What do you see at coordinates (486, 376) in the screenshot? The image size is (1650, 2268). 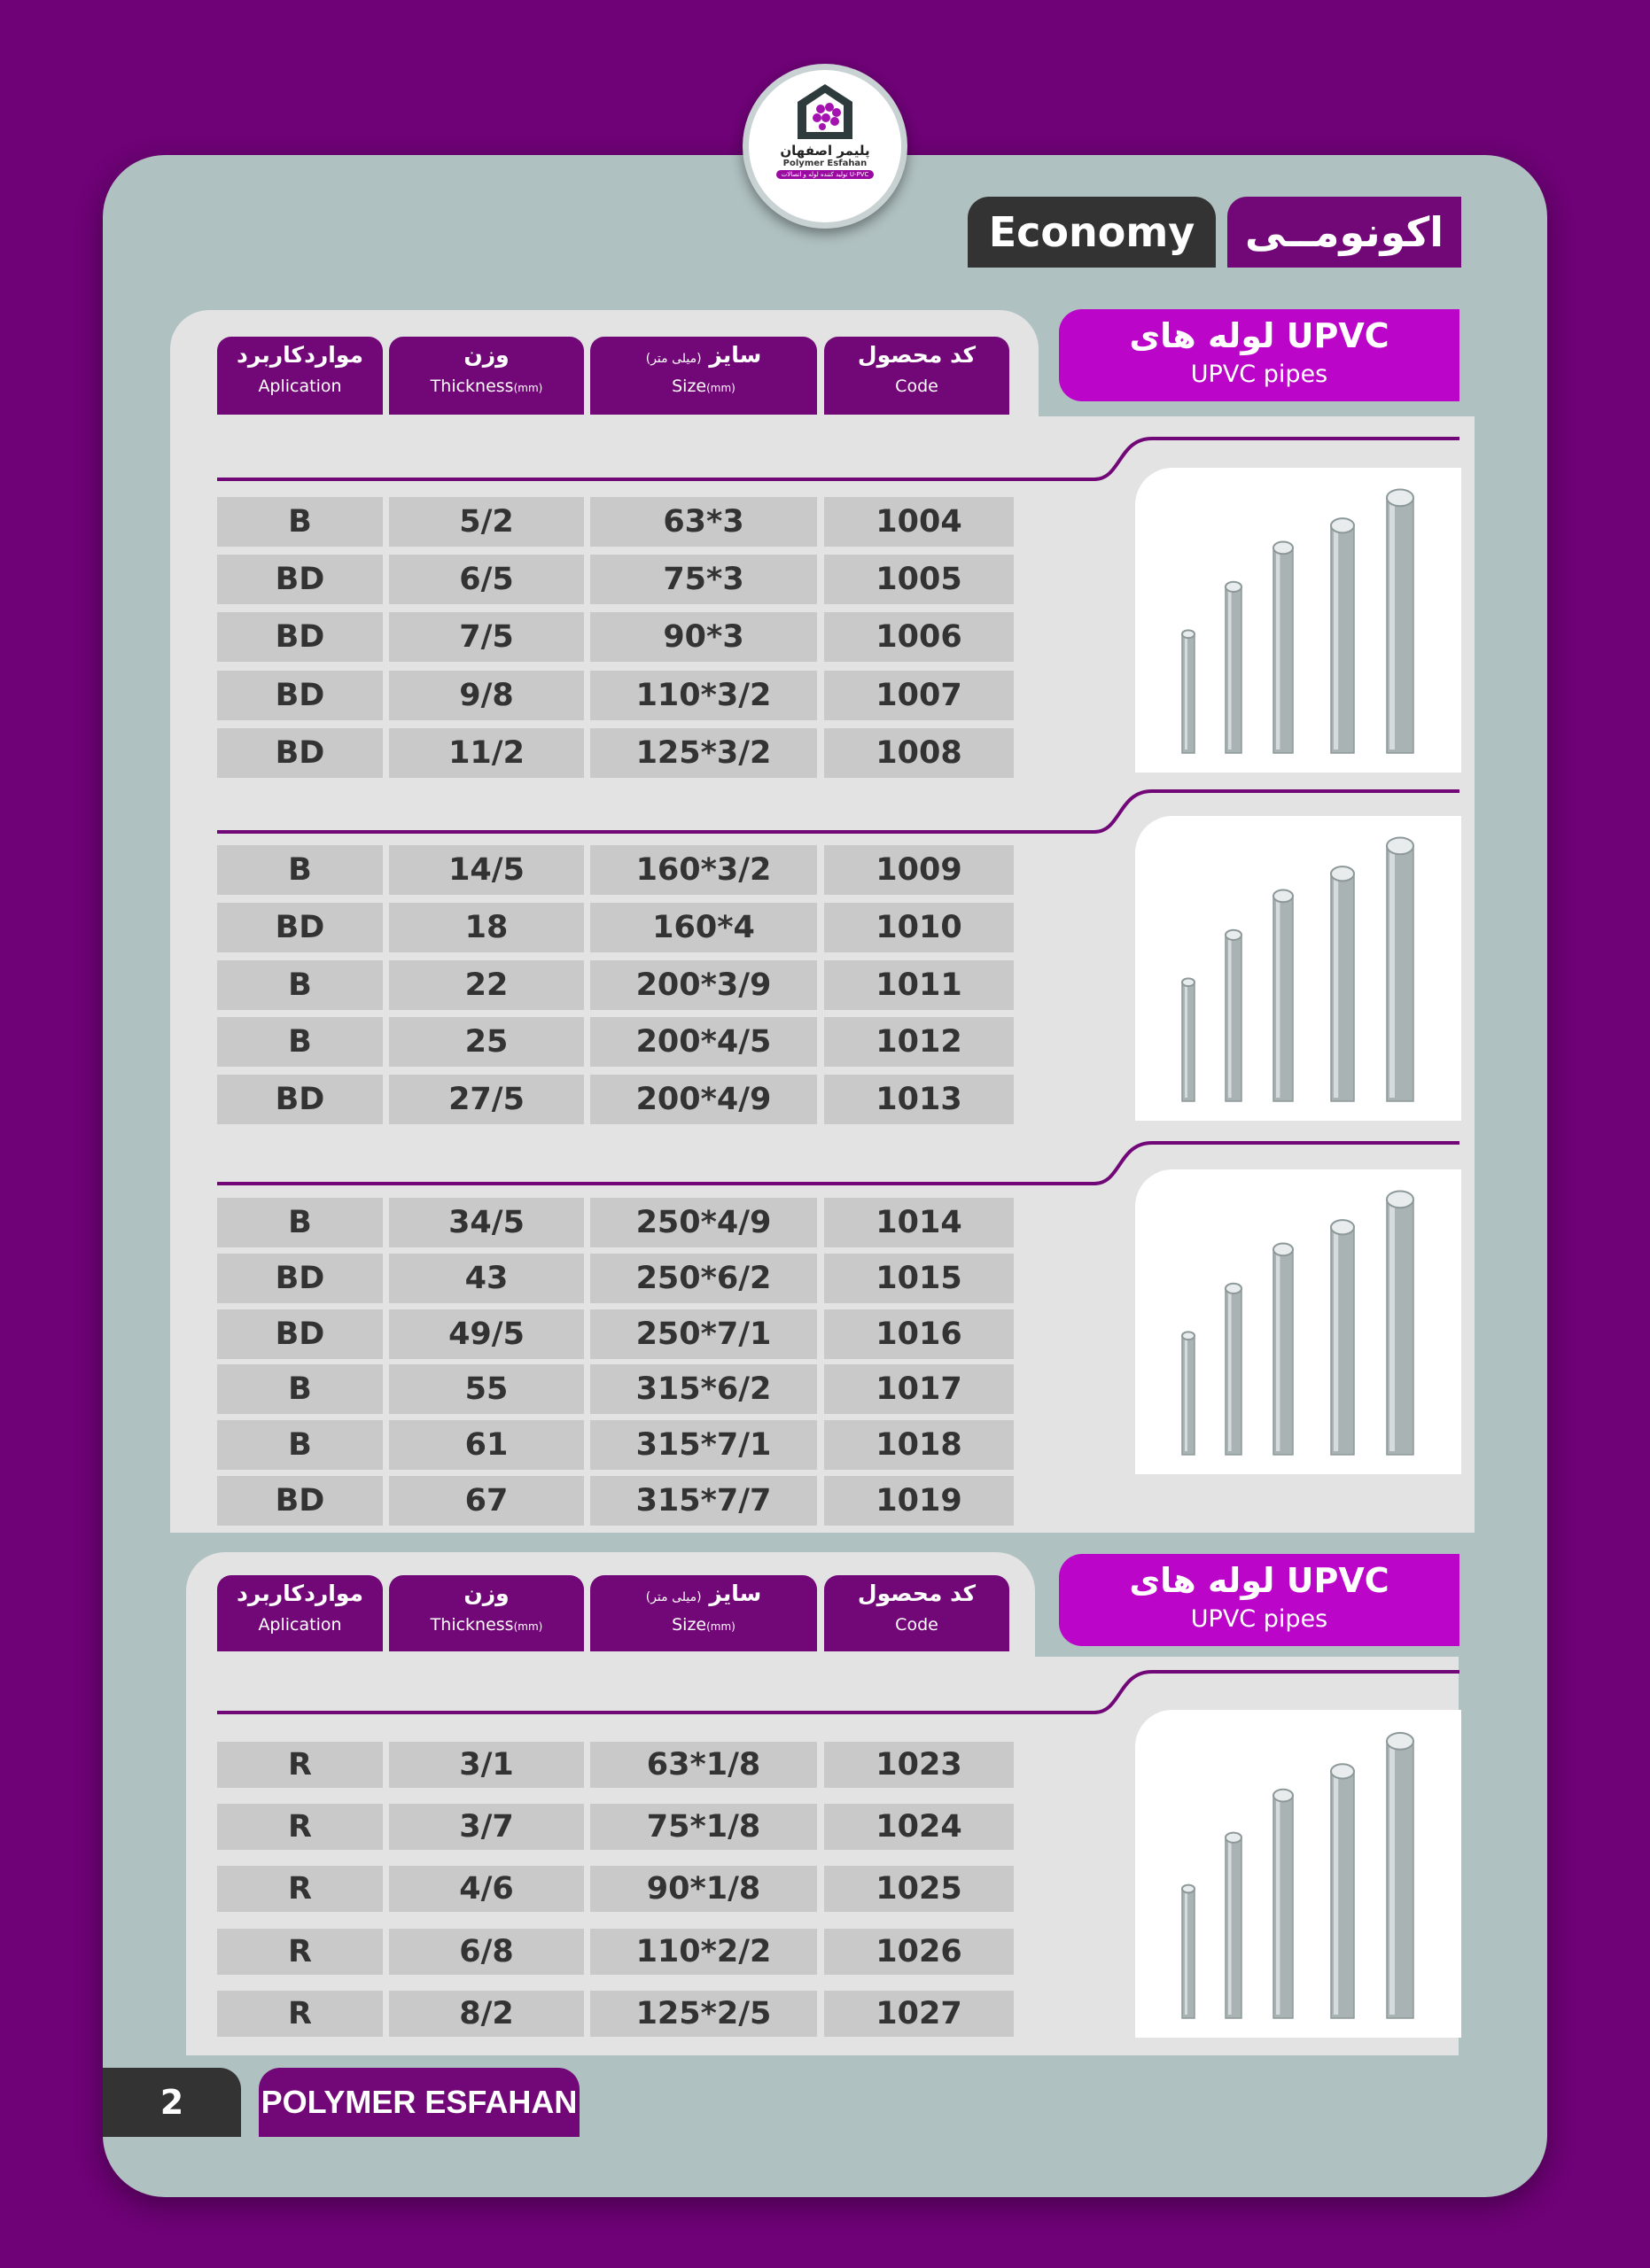 I see `header-weight: وزن Thickness(mm)` at bounding box center [486, 376].